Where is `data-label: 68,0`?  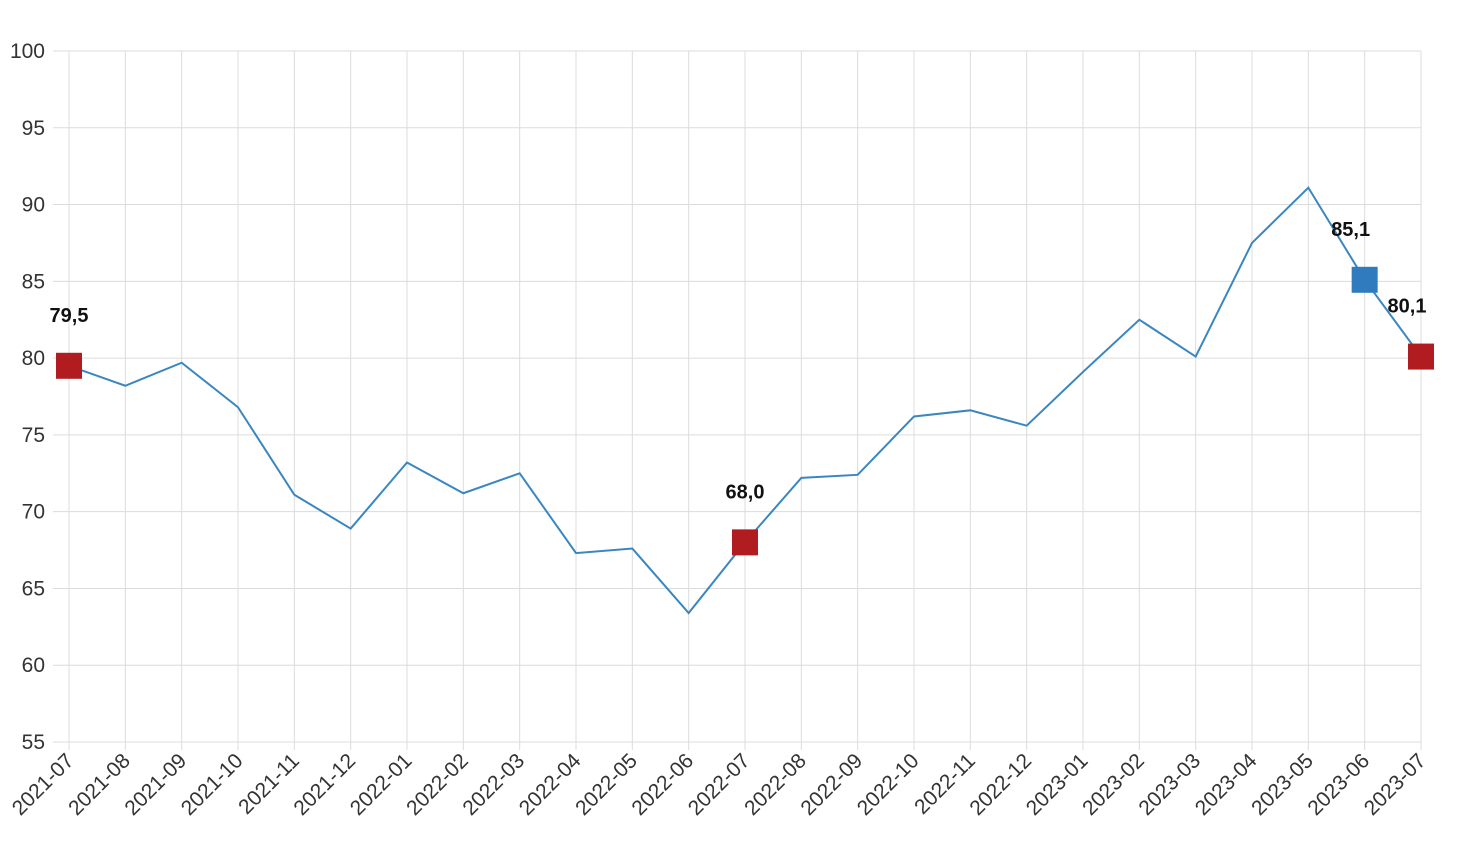
data-label: 68,0 is located at coordinates (745, 492).